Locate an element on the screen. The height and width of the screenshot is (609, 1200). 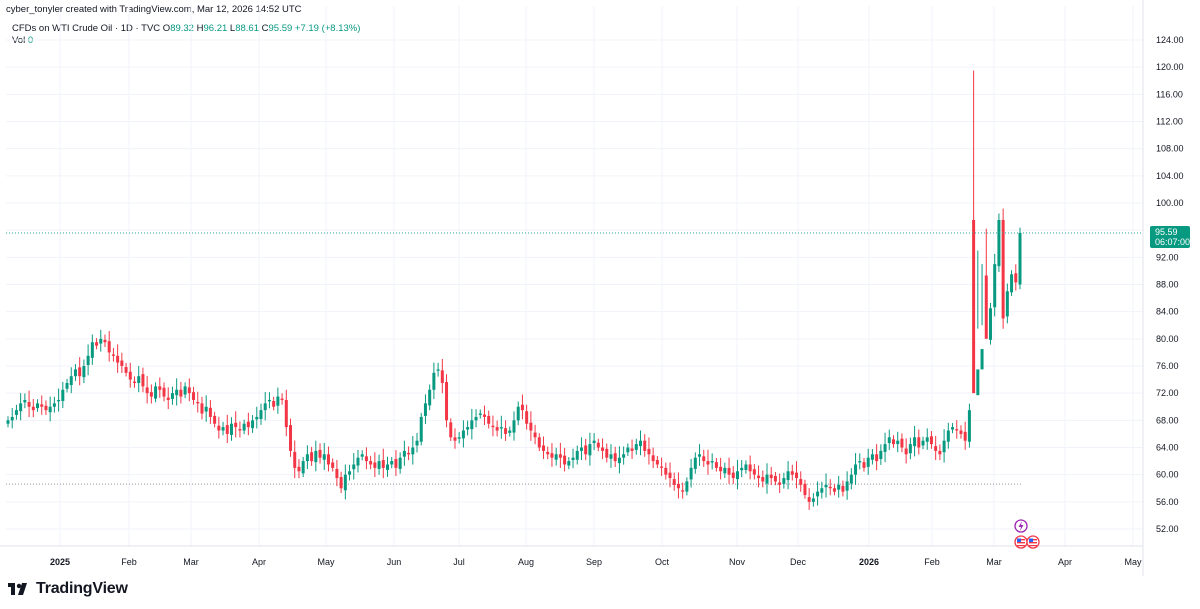
y-tick-label: 60.00 is located at coordinates (1167, 475).